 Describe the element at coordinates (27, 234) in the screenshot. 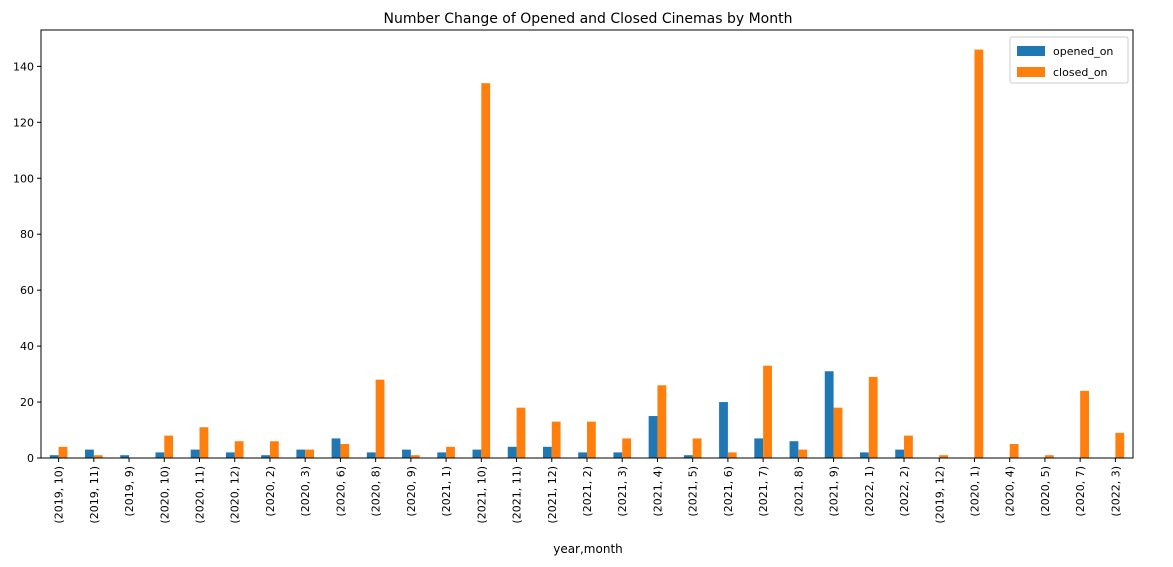

I see `y-tick-label: 80` at that location.